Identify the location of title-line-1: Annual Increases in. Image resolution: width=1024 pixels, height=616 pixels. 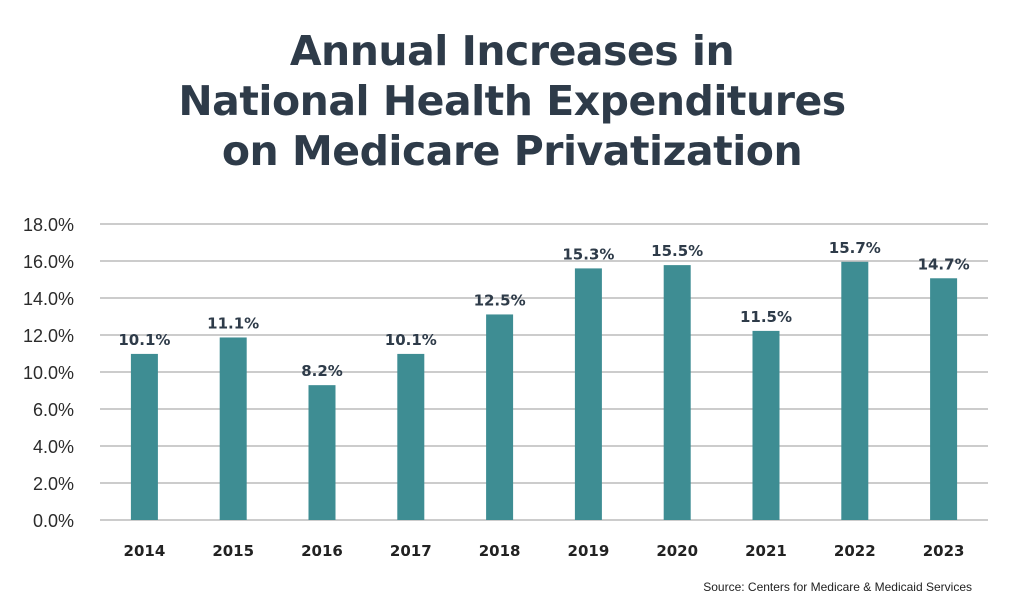
(512, 51).